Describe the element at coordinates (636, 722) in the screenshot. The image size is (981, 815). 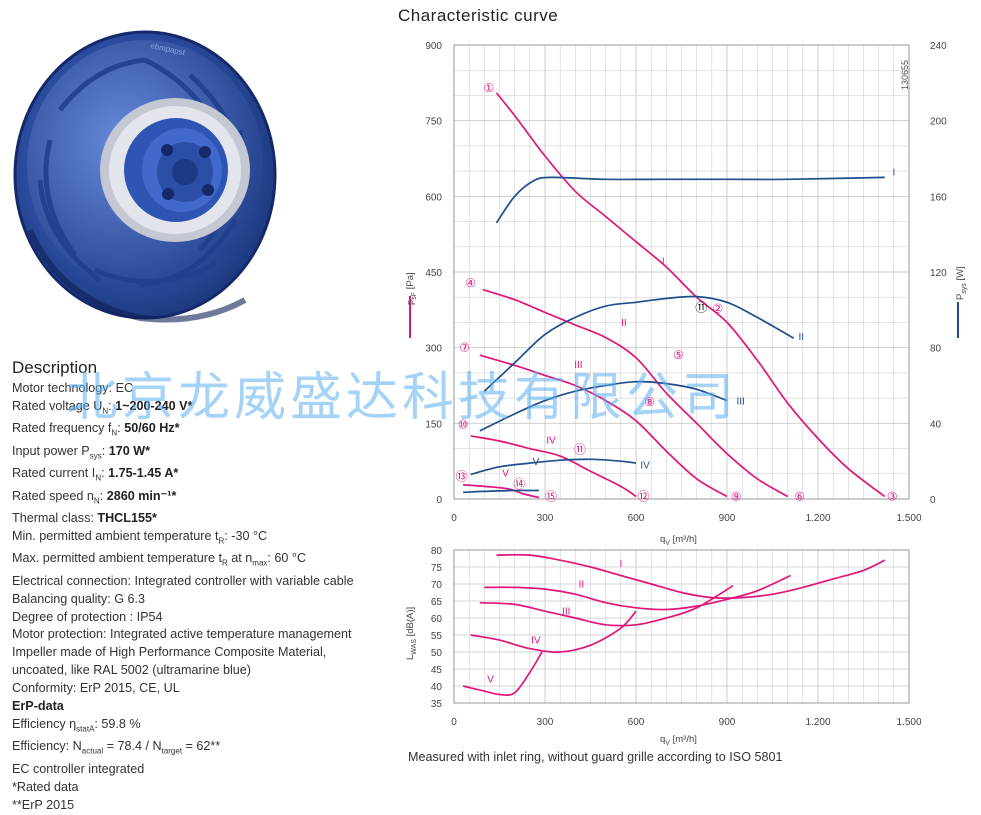
I see `chart2-x-tick-label: 600` at that location.